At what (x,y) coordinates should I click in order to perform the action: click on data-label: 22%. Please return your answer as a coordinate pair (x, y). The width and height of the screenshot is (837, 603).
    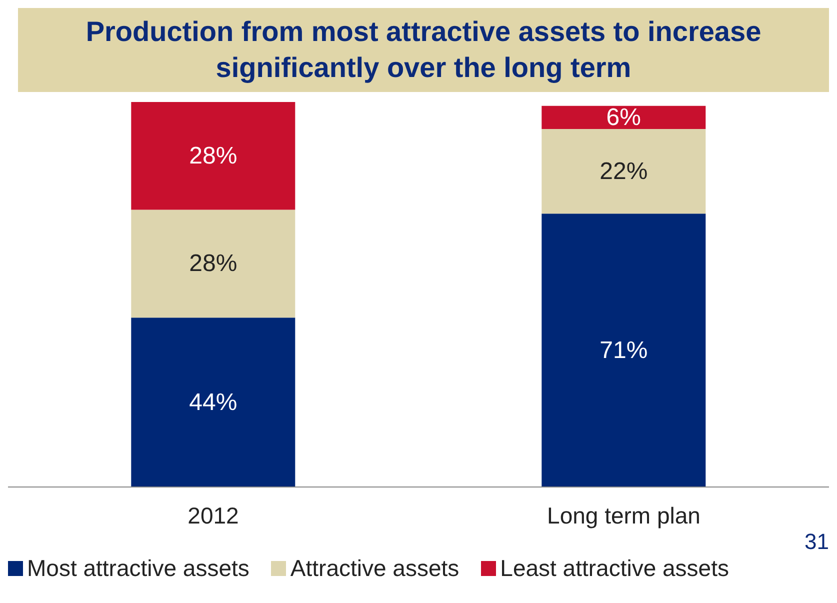
    Looking at the image, I should click on (624, 171).